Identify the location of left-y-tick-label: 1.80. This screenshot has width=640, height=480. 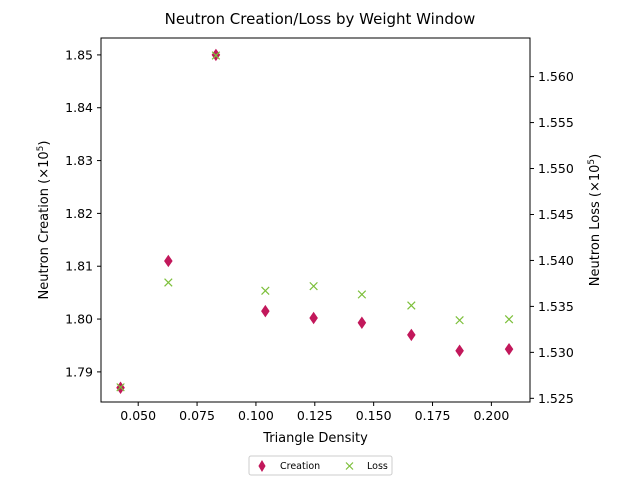
(79, 319).